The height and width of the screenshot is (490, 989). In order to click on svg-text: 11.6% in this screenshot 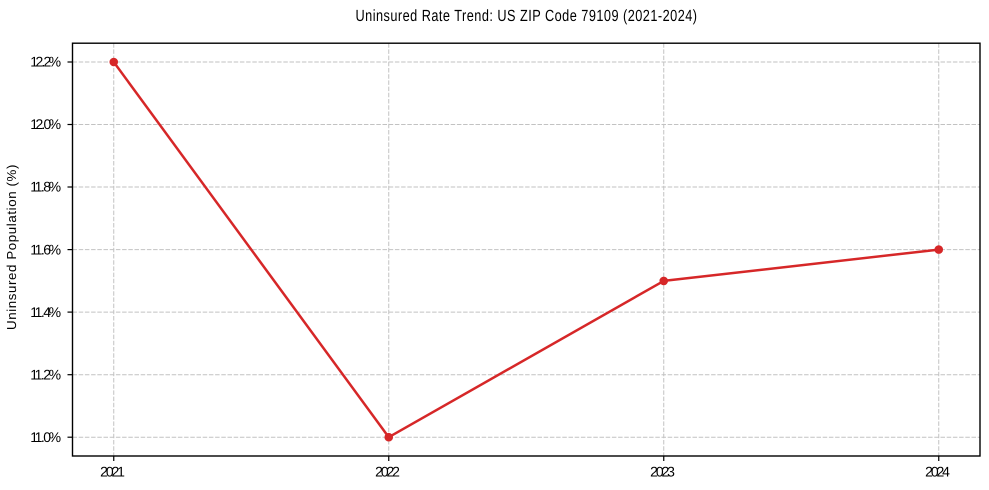, I will do `click(46, 249)`.